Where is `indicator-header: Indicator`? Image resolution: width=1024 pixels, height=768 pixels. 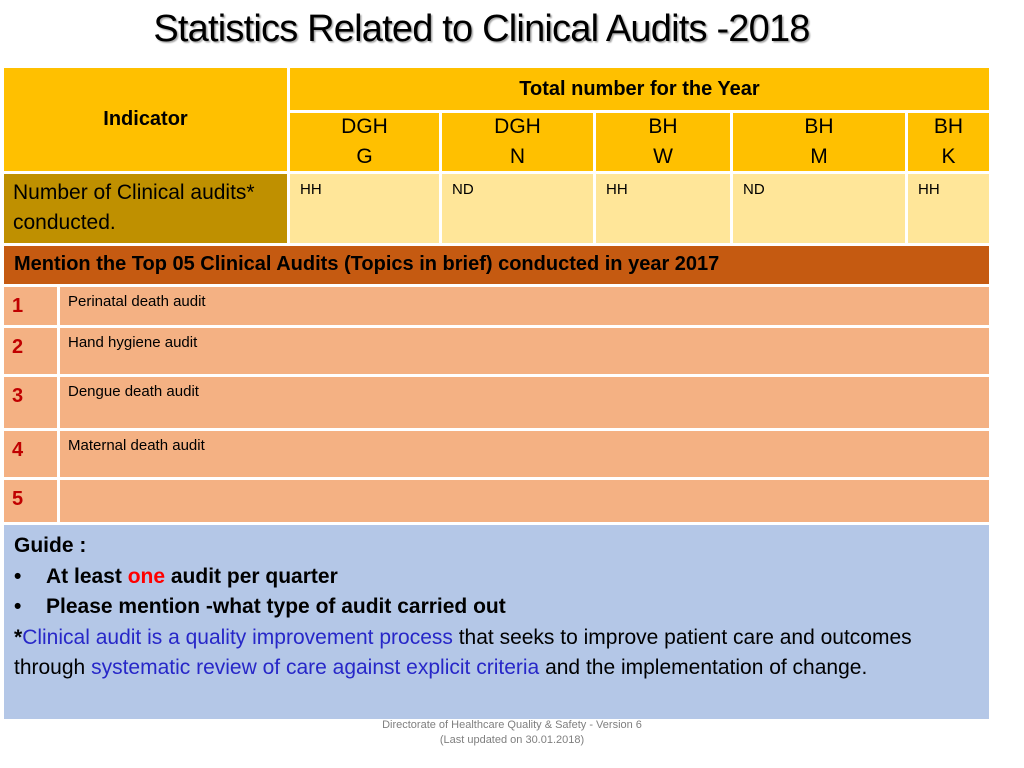
indicator-header: Indicator is located at coordinates (145, 119).